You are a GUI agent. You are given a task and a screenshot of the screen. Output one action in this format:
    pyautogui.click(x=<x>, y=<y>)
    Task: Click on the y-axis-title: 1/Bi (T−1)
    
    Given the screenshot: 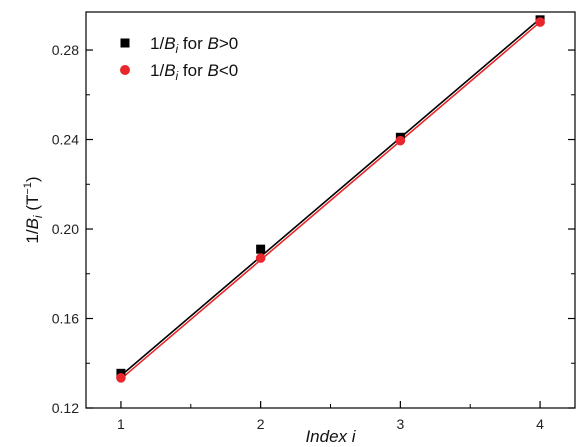 What is the action you would take?
    pyautogui.click(x=33, y=209)
    